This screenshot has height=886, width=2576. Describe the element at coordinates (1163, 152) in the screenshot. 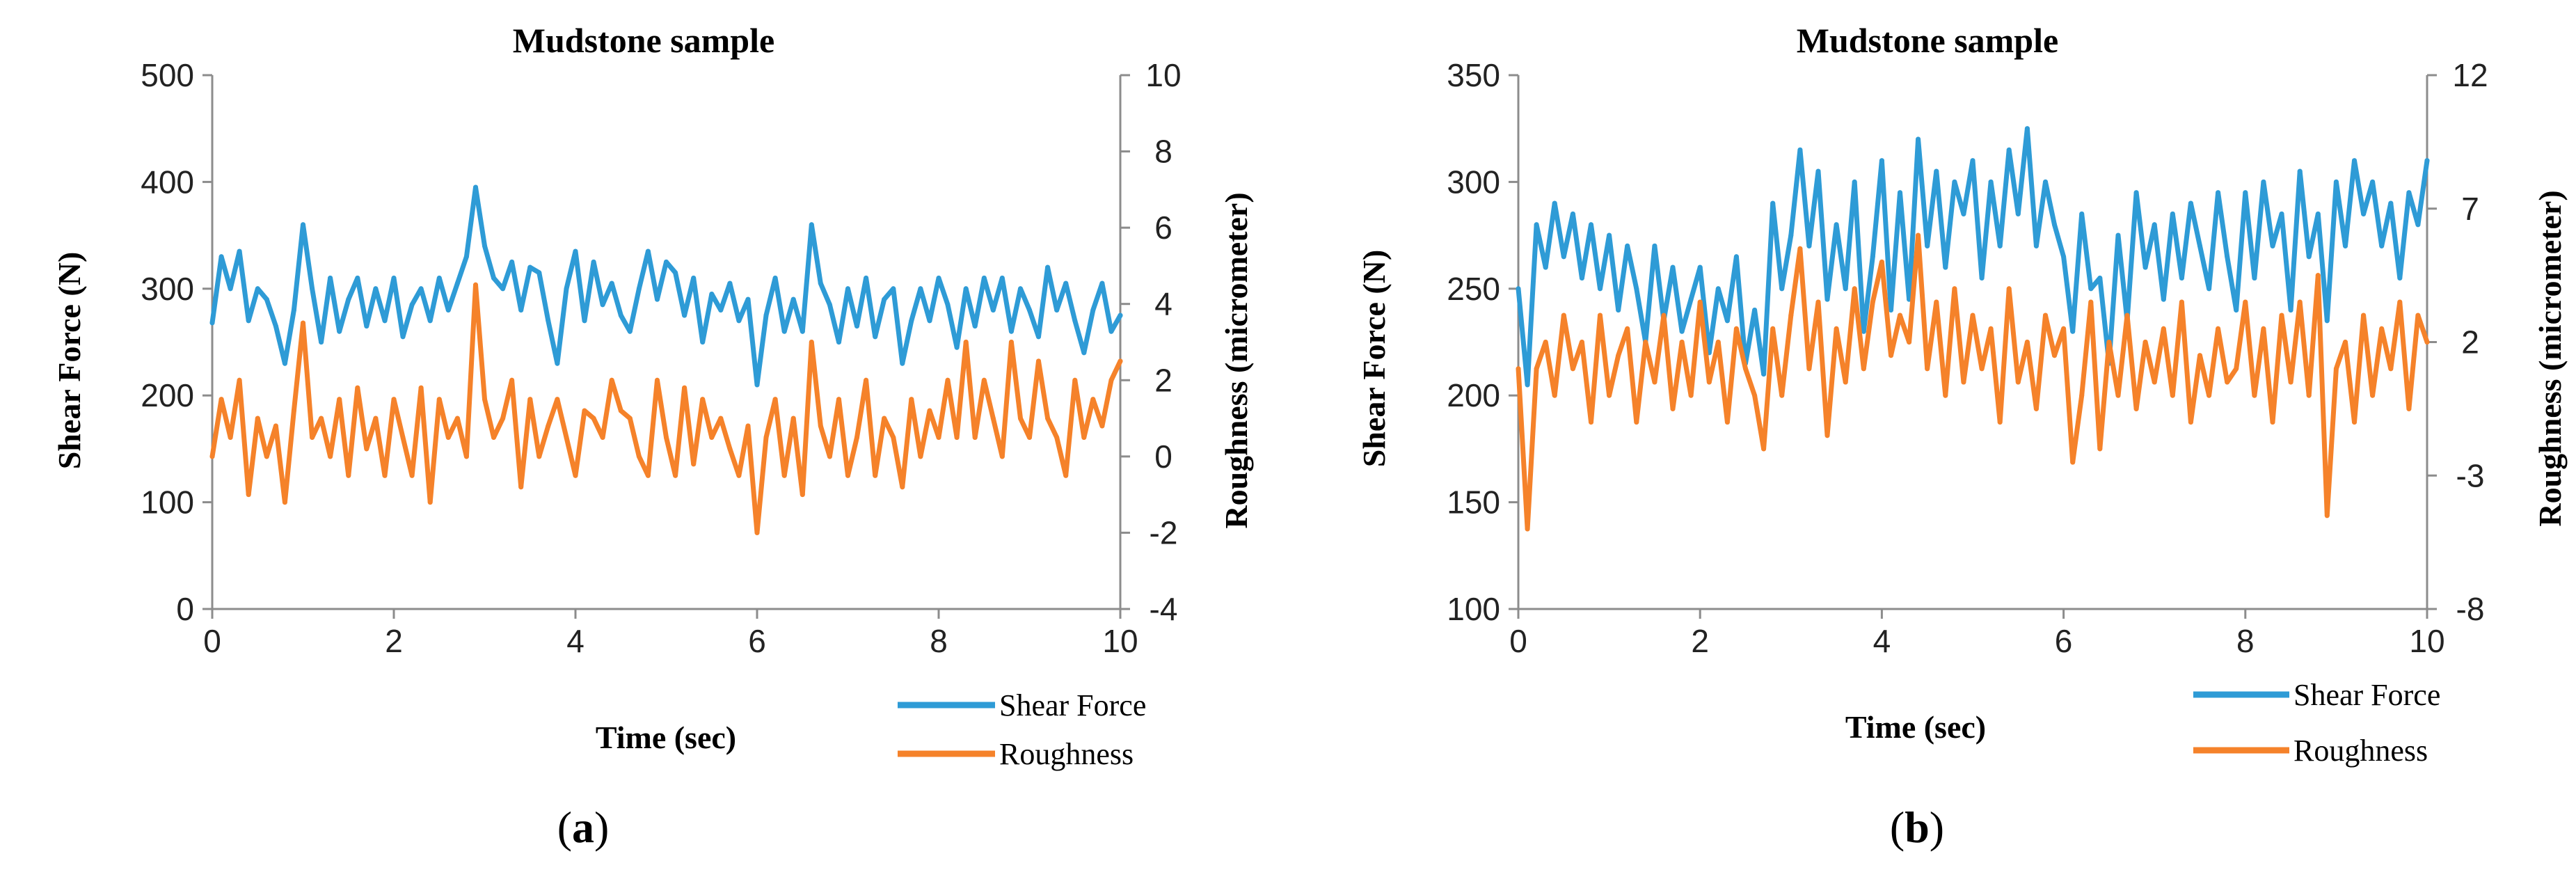

I see `y-right-tick-label: 8` at that location.